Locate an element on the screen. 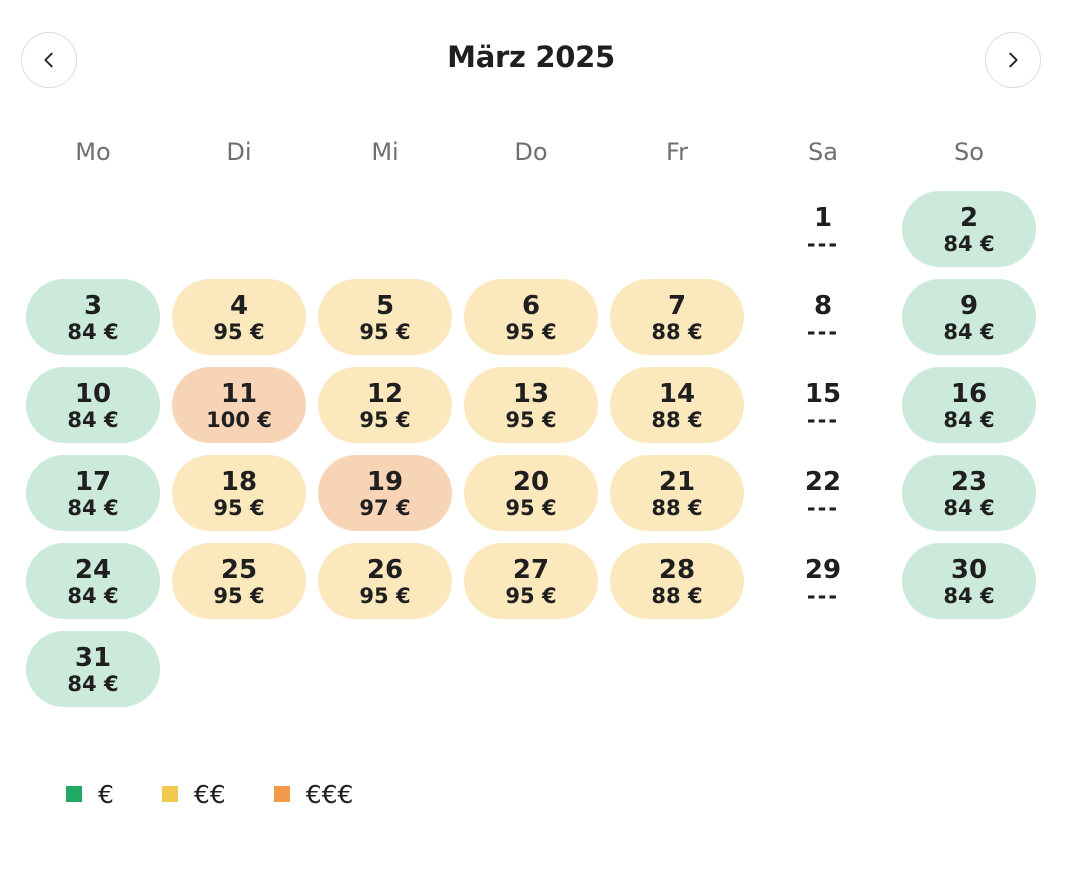  legend-item: € is located at coordinates (90, 794).